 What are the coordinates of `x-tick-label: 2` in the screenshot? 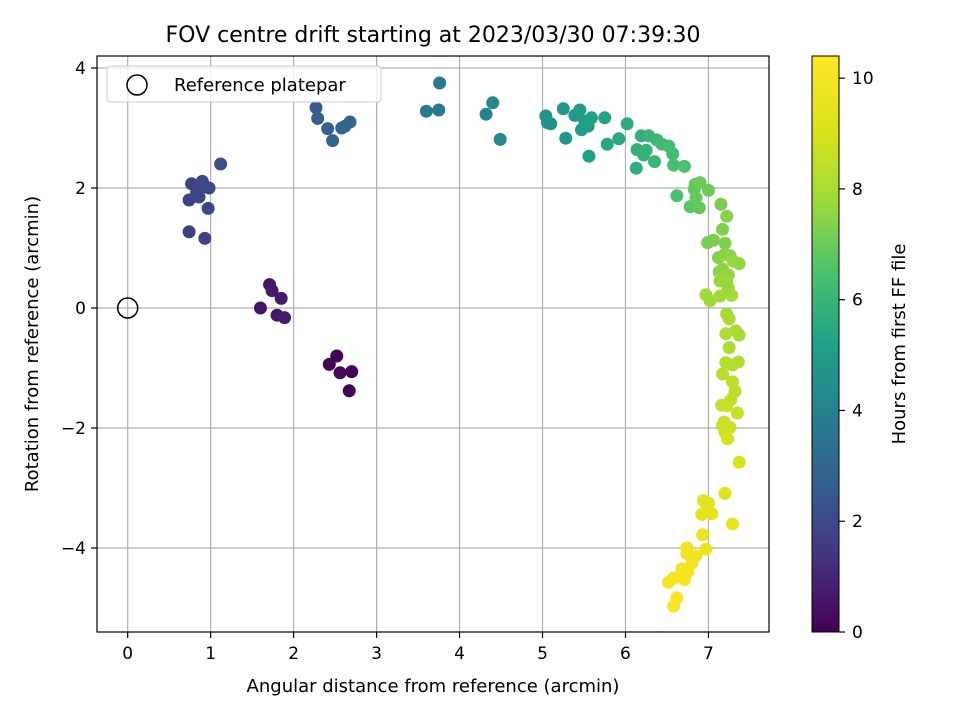 It's located at (293, 654).